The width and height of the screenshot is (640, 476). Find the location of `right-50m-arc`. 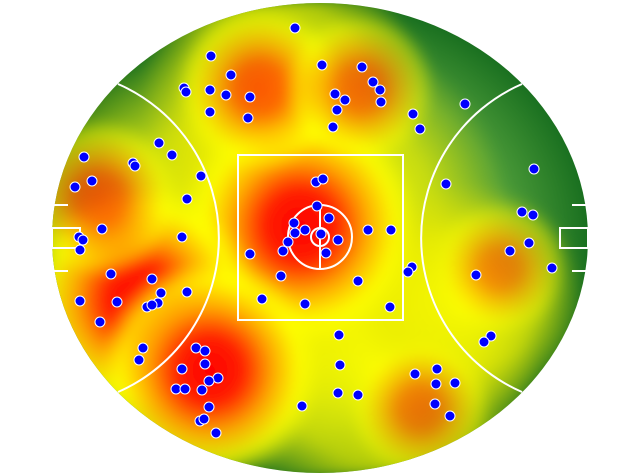

right-50m-arc is located at coordinates (471, 238).